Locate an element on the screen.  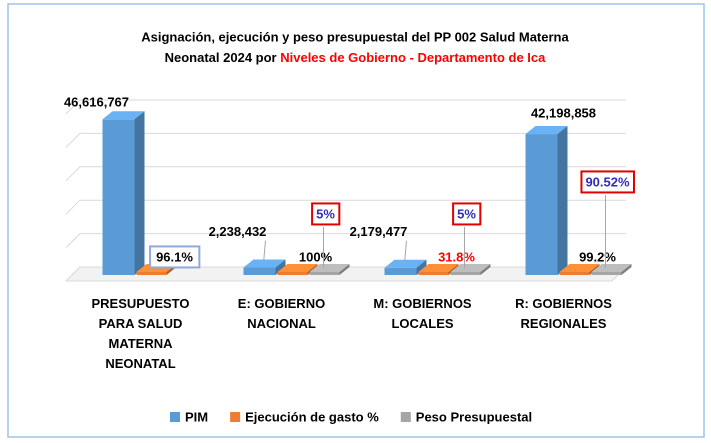
data-label: 99.2% is located at coordinates (597, 256).